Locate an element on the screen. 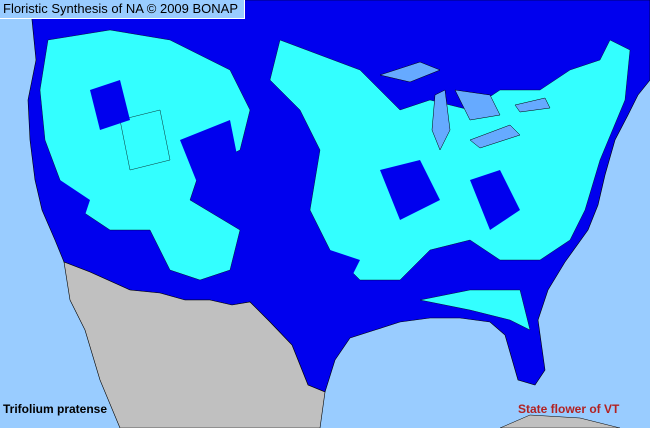 The image size is (650, 428). map-title: Floristic Synthesis of NA © 2009 BONAP is located at coordinates (123, 9).